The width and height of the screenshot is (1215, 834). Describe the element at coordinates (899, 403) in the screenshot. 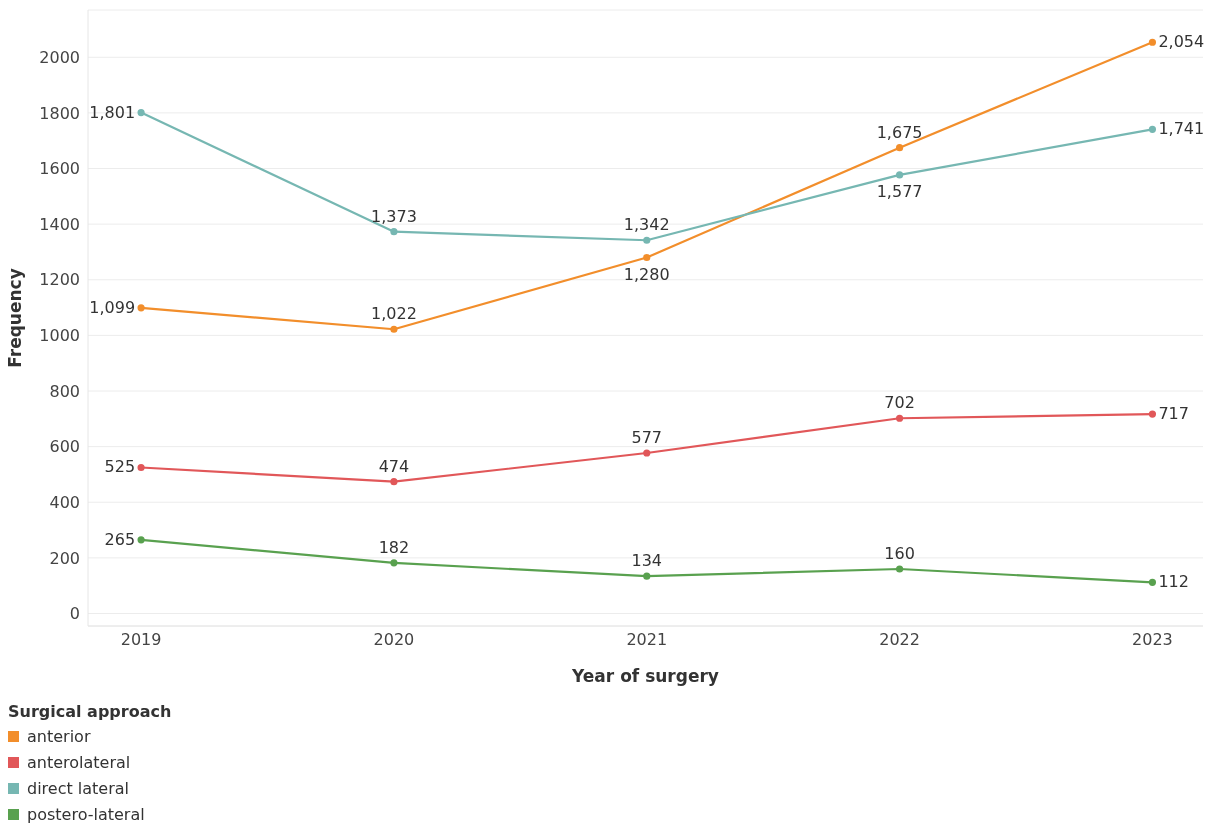

I see `data-label: 702` at that location.